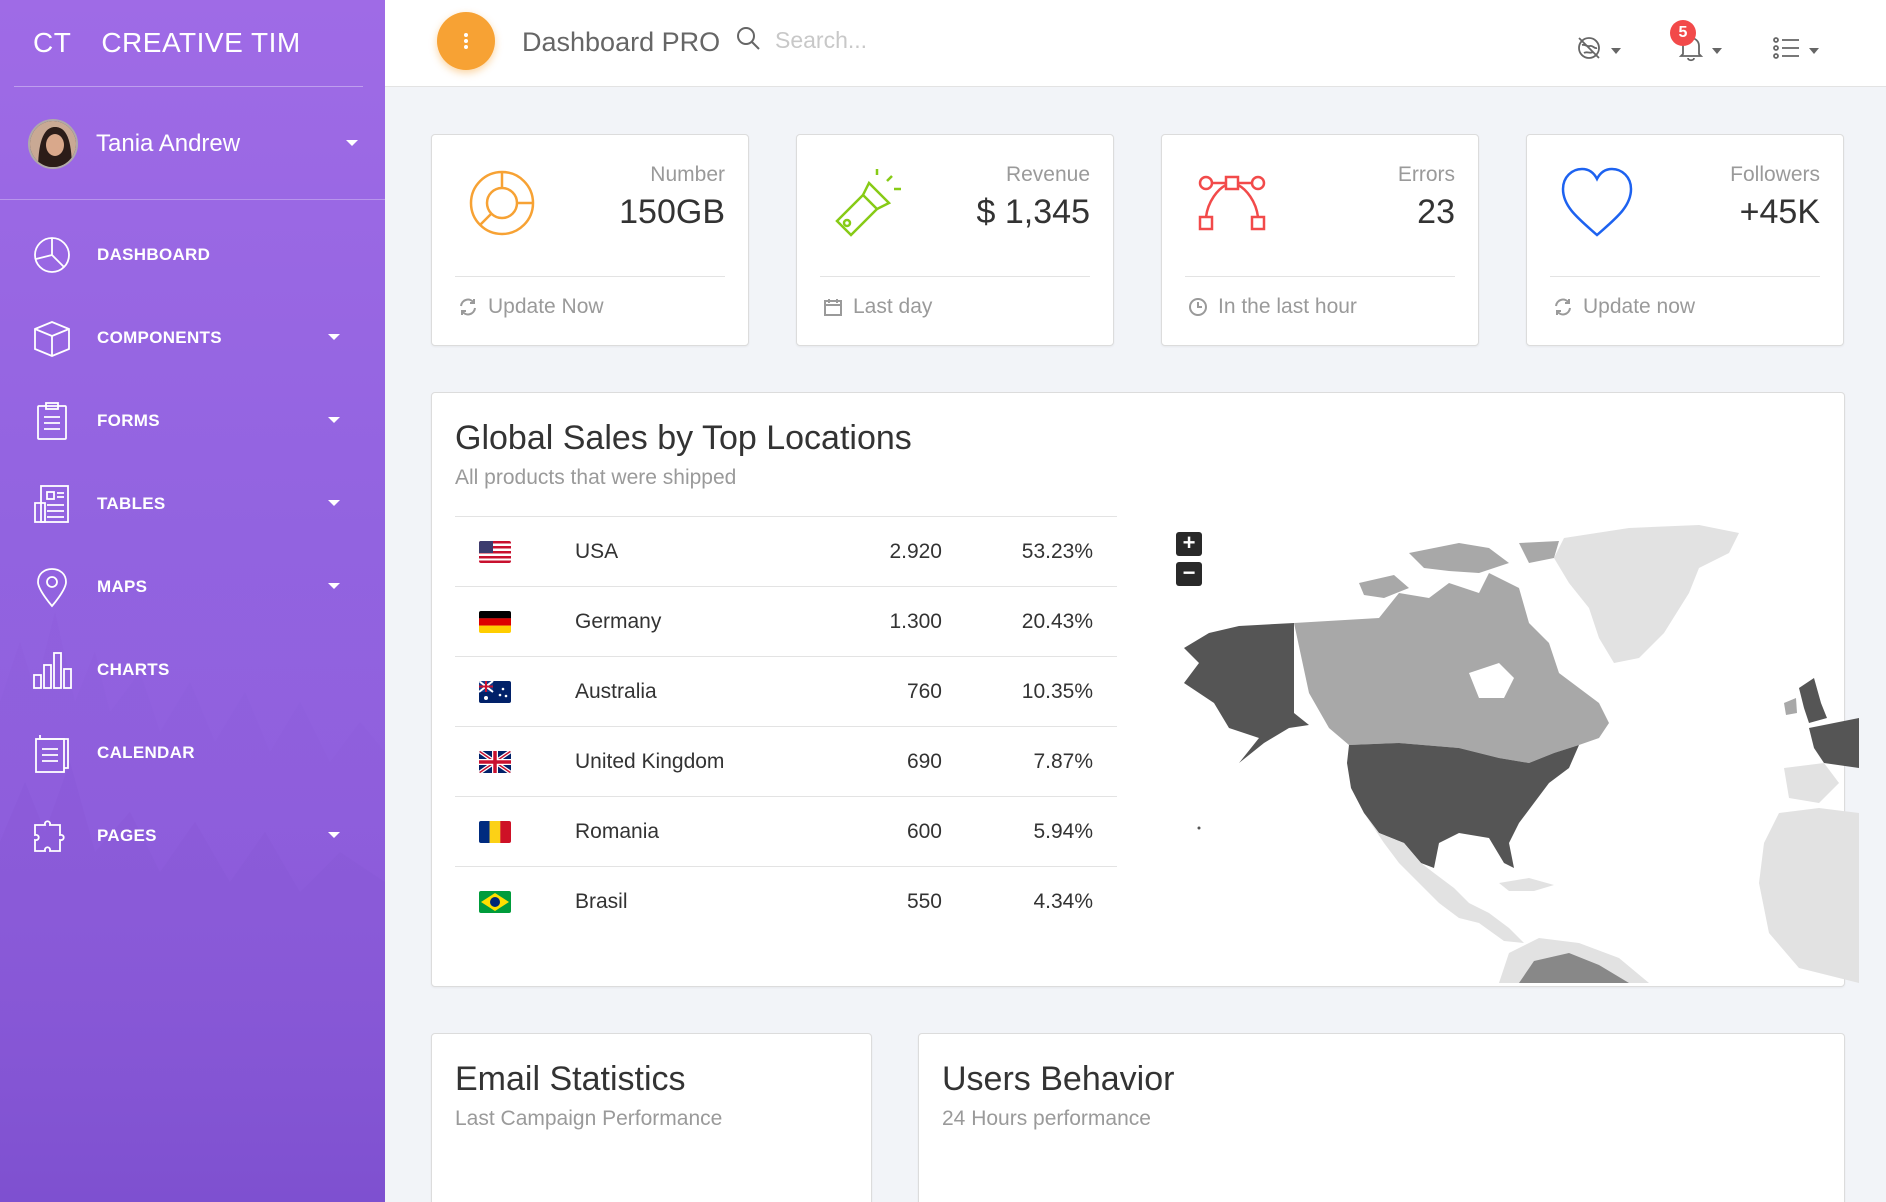 This screenshot has height=1202, width=1886. I want to click on sales-percent: 20.43%, so click(1029, 621).